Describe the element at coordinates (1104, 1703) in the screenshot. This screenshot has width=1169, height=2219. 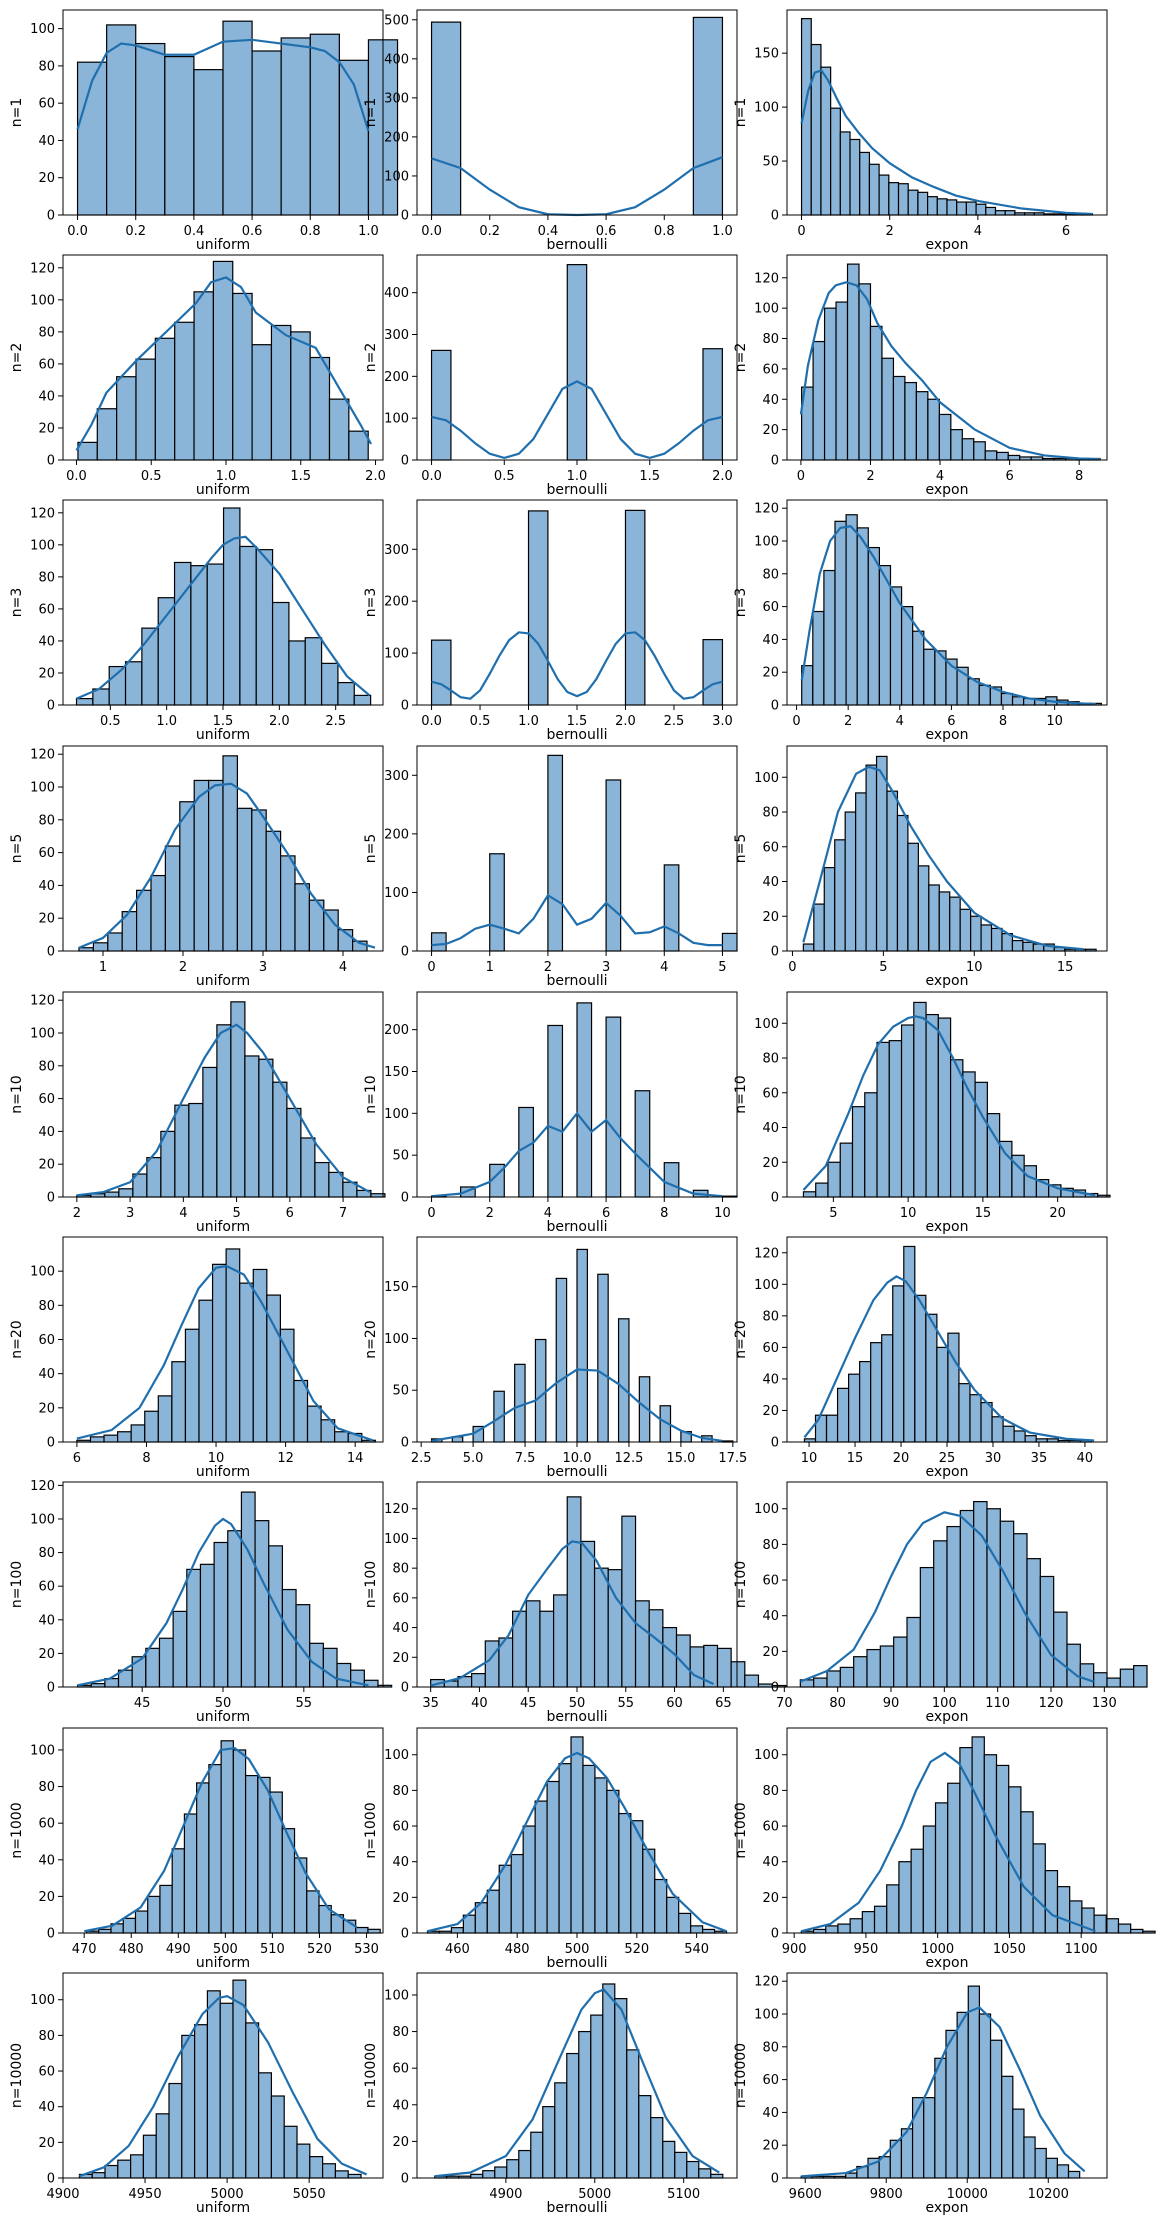
I see `x-tick-label: 130` at that location.